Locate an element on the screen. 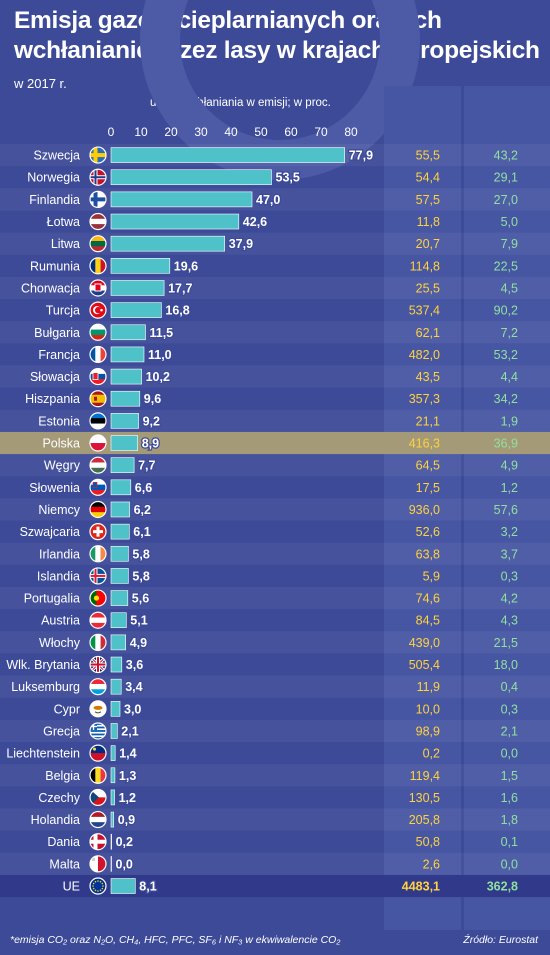  emission-value: 50,8 is located at coordinates (428, 842).